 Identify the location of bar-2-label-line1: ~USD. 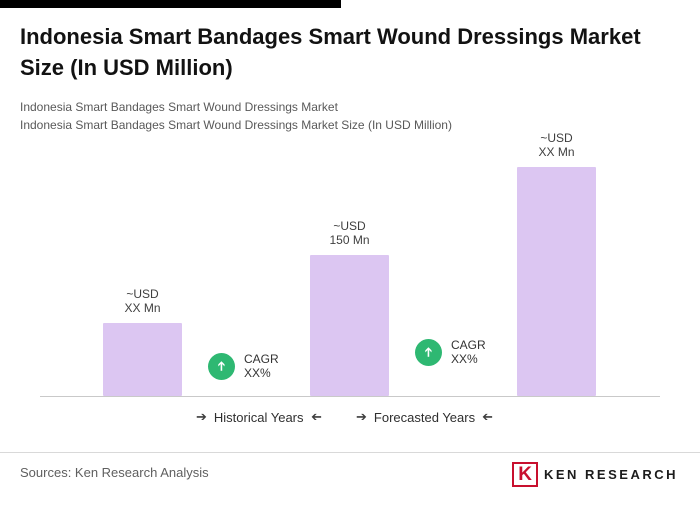
(349, 226).